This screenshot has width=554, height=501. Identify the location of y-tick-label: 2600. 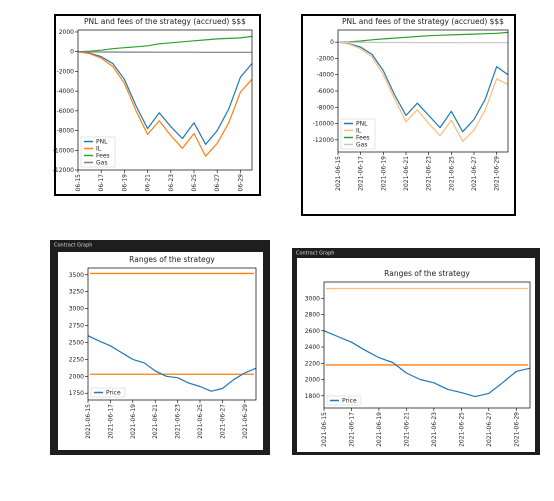
(312, 331).